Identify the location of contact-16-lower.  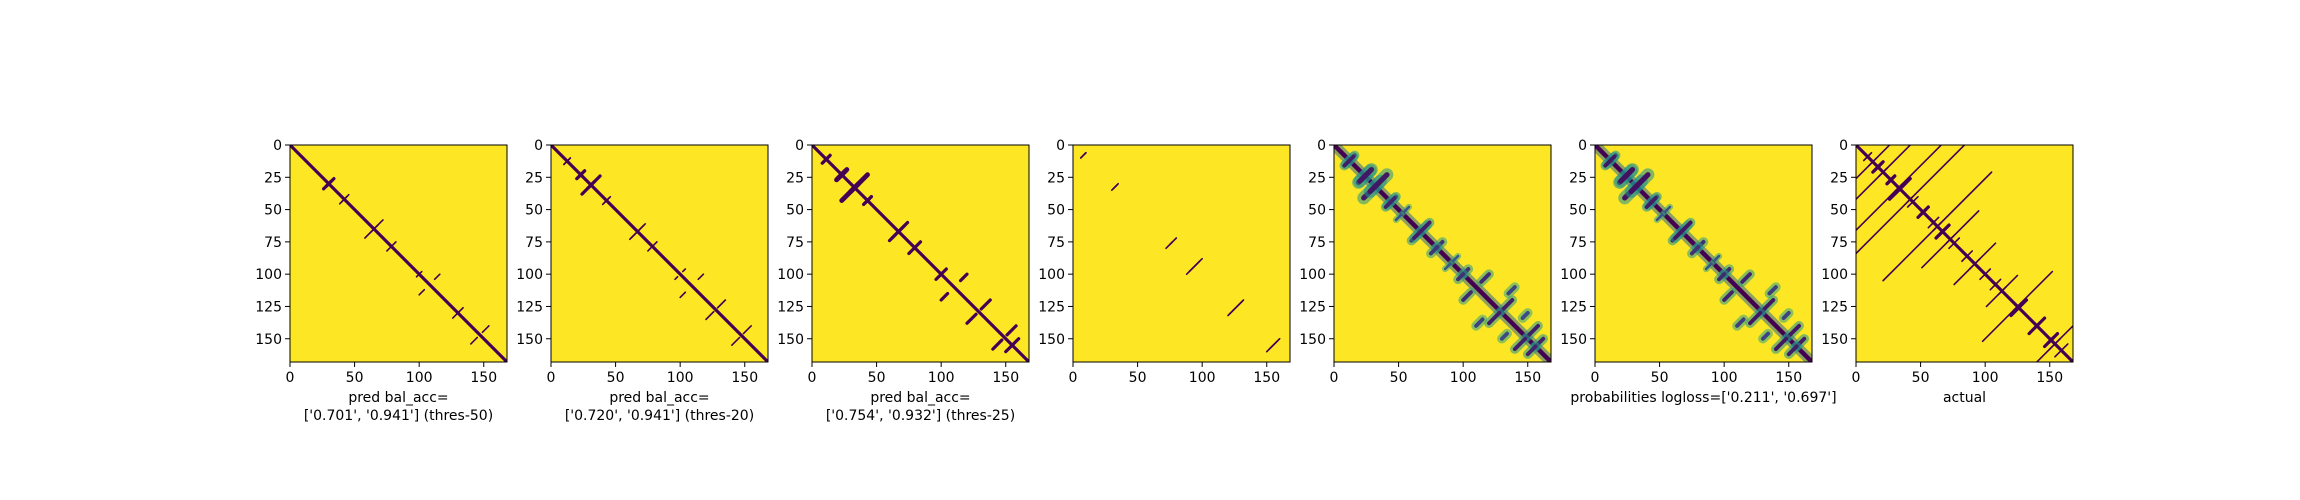
(1962, 227).